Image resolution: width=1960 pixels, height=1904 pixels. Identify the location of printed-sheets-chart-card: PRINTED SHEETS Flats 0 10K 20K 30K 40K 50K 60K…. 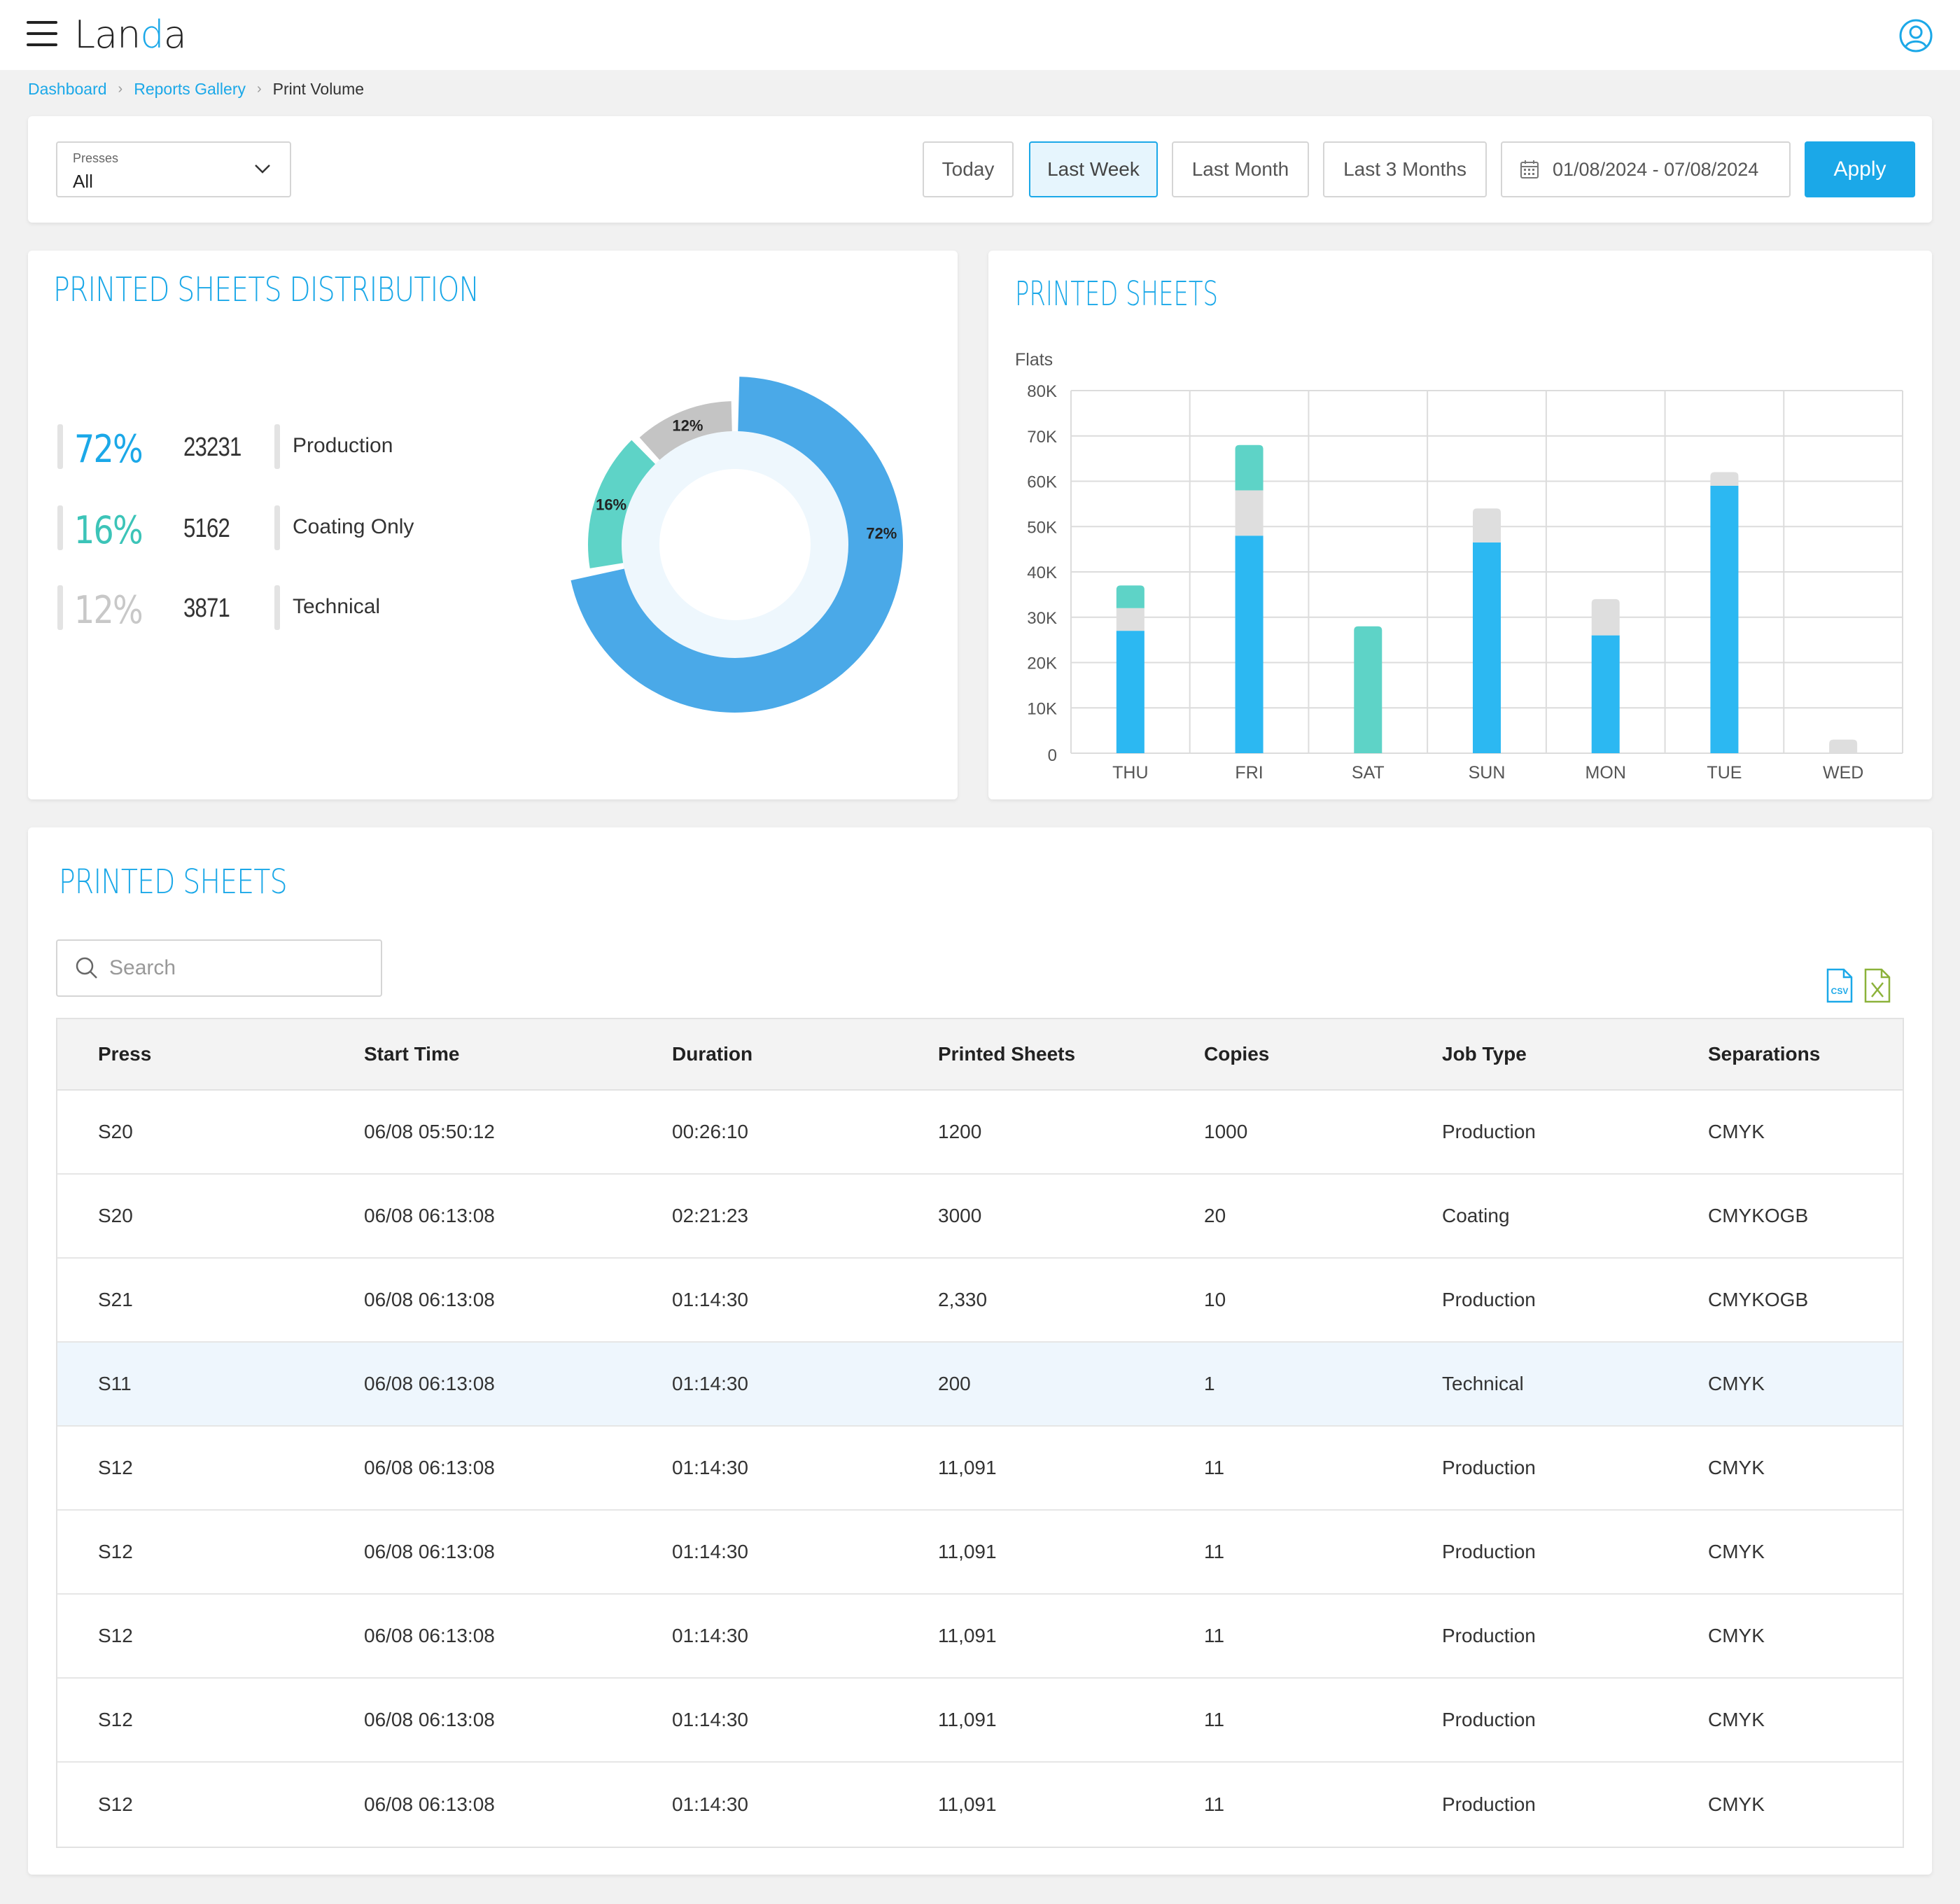
(1460, 525).